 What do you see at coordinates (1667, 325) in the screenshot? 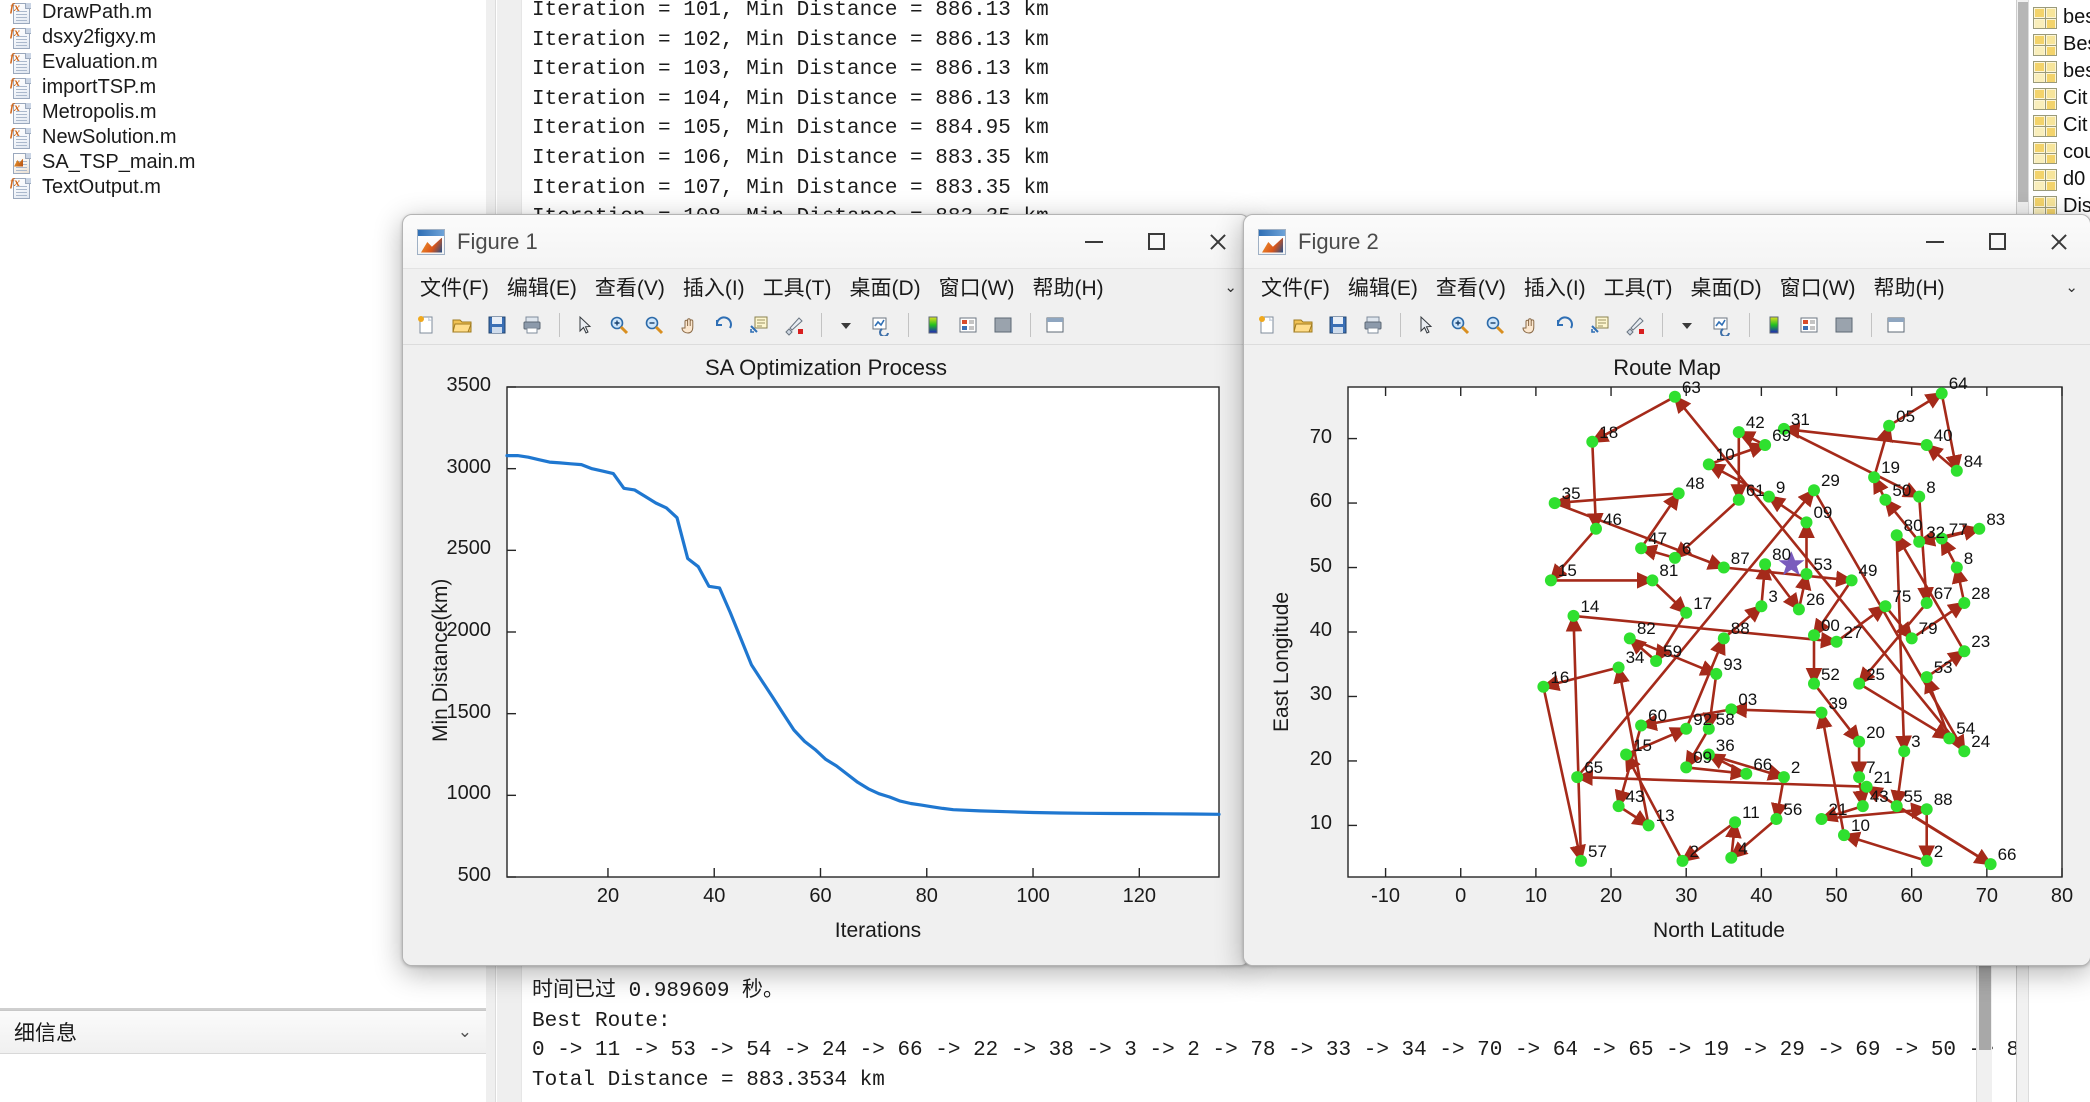
I see `figure-2-toolbar` at bounding box center [1667, 325].